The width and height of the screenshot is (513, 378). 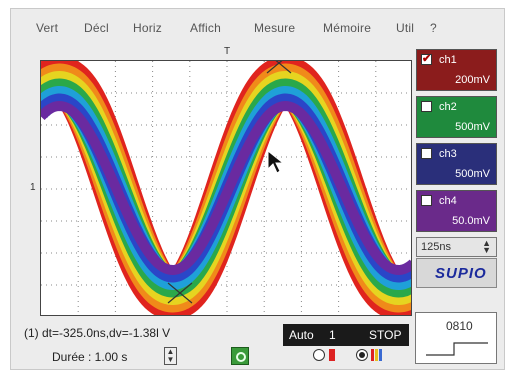 What do you see at coordinates (456, 117) in the screenshot?
I see `channel-2-panel: ch2 500mV` at bounding box center [456, 117].